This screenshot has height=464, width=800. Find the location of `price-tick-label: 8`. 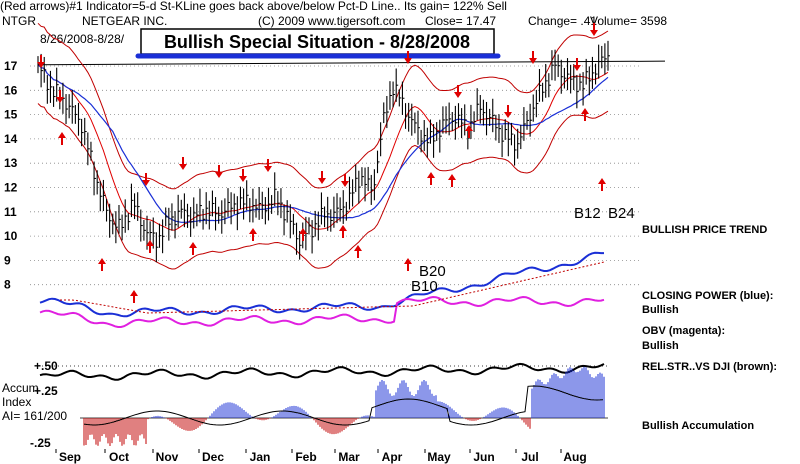

price-tick-label: 8 is located at coordinates (7, 285).